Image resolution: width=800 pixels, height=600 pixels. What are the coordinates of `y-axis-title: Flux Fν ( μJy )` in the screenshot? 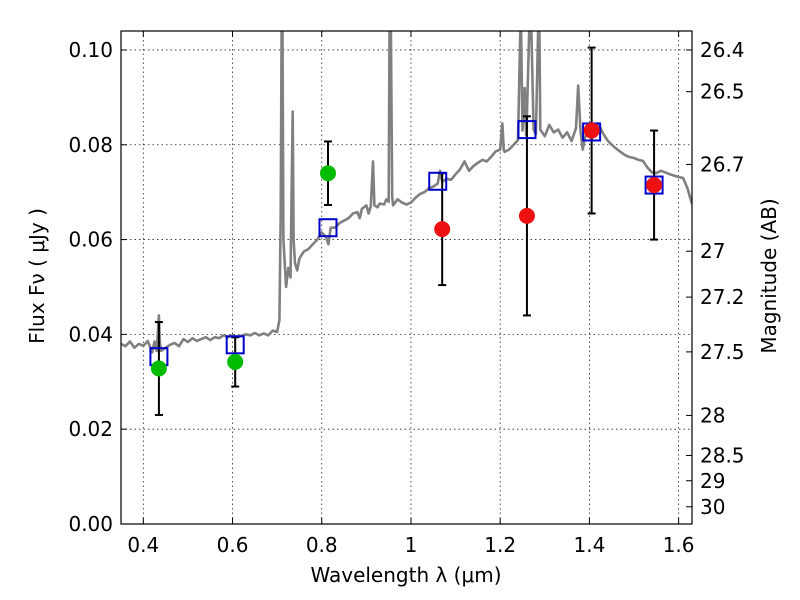 It's located at (37, 276).